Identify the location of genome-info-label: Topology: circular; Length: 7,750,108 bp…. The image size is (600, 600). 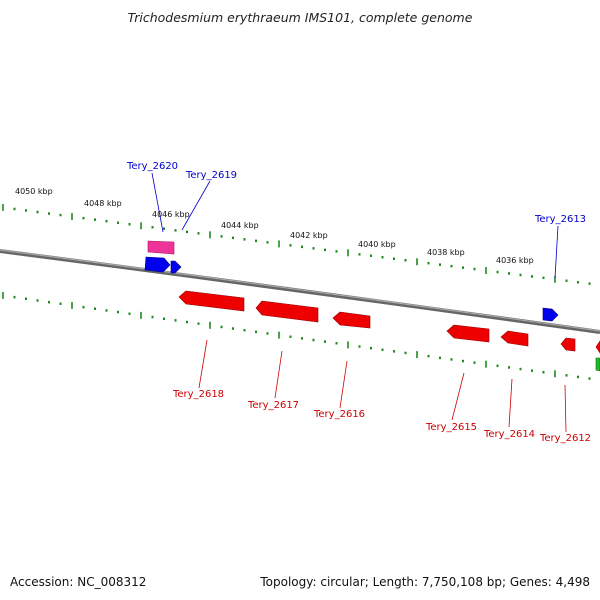
(425, 582).